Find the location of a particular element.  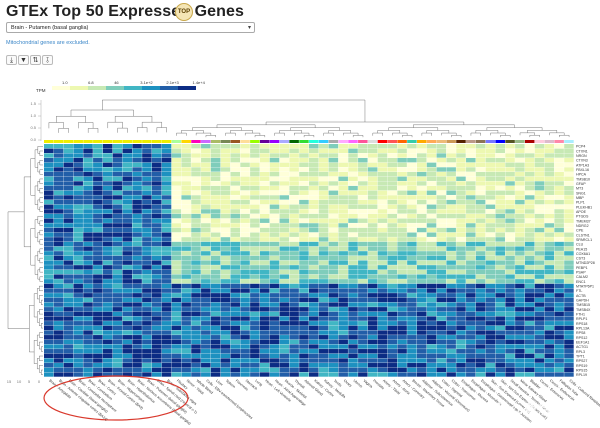

cluster-button: ⫱ is located at coordinates (47, 60).